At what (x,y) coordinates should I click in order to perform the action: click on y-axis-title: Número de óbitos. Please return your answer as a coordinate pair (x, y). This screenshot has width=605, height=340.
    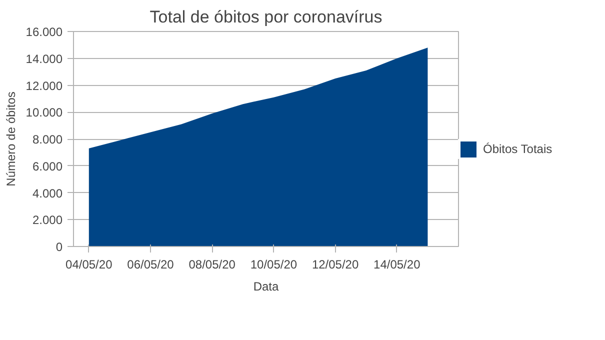
    Looking at the image, I should click on (11, 139).